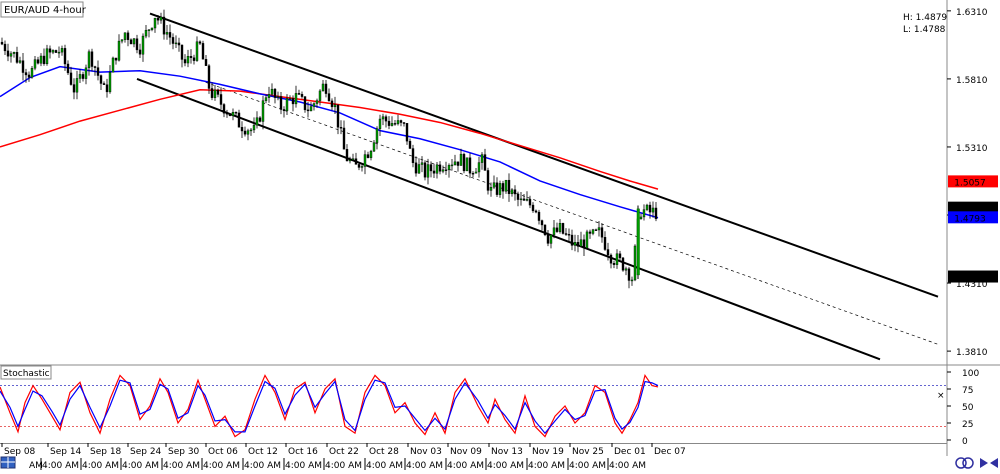 The width and height of the screenshot is (1000, 474). I want to click on scroll-icons, so click(976, 463).